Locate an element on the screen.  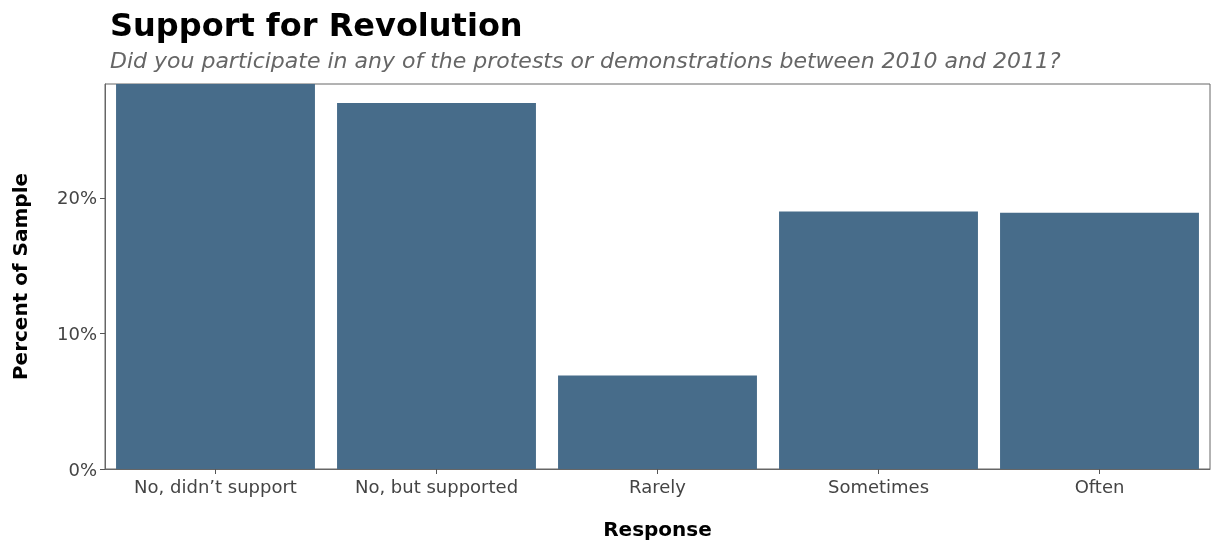
y-tick-label: 10% is located at coordinates (76, 333).